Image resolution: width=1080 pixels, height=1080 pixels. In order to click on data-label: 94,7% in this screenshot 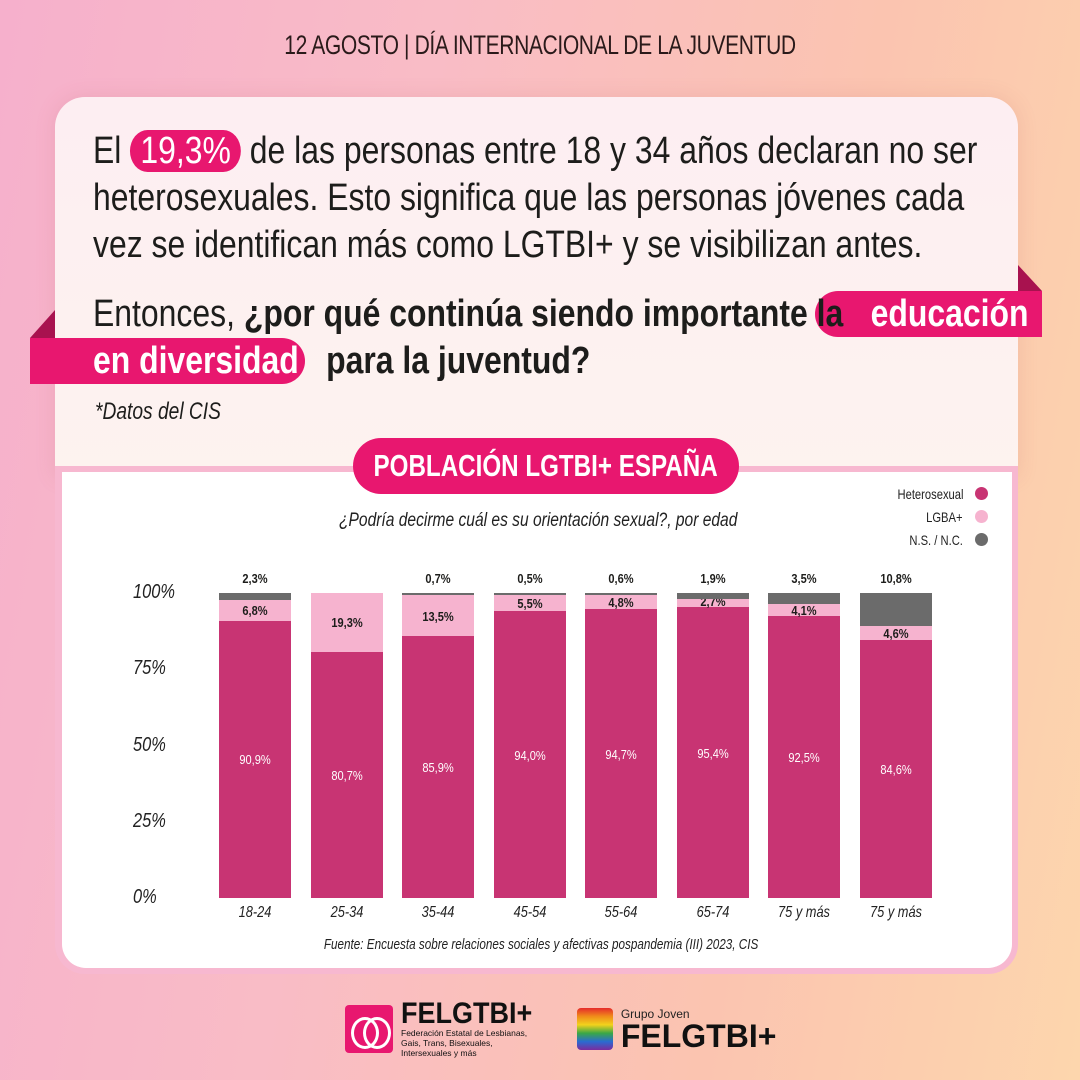, I will do `click(621, 754)`.